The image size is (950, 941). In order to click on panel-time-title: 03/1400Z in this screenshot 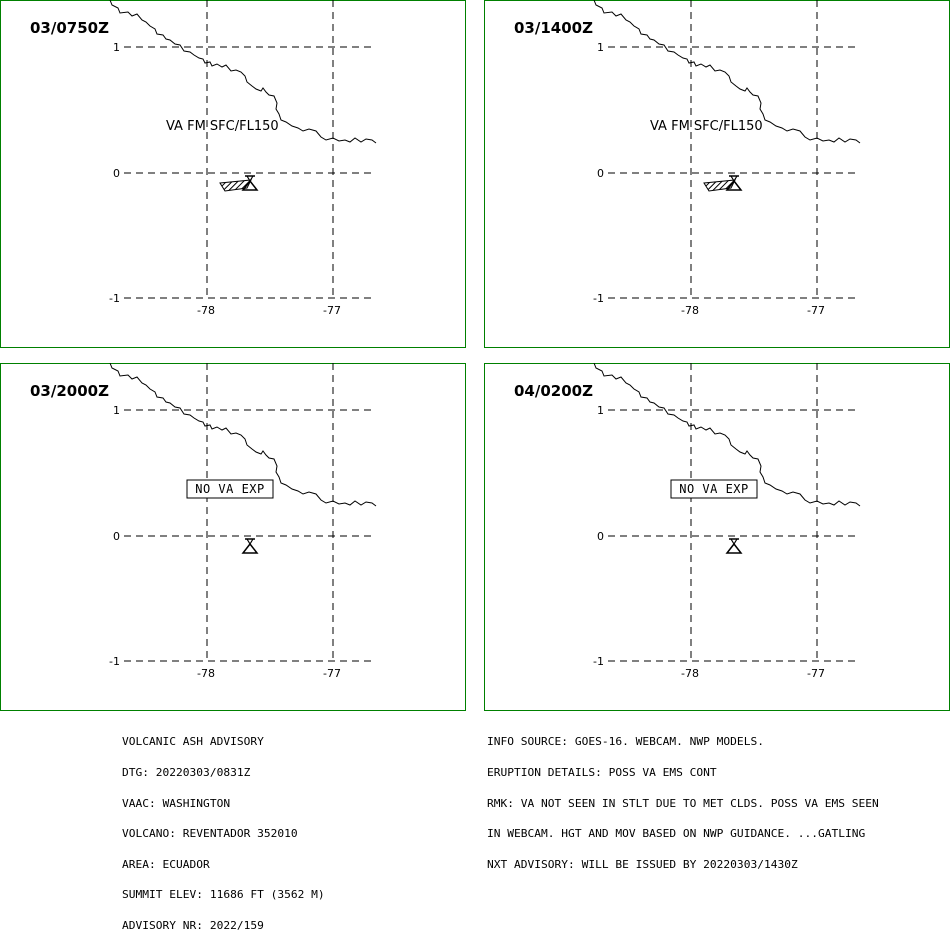, I will do `click(553, 28)`.